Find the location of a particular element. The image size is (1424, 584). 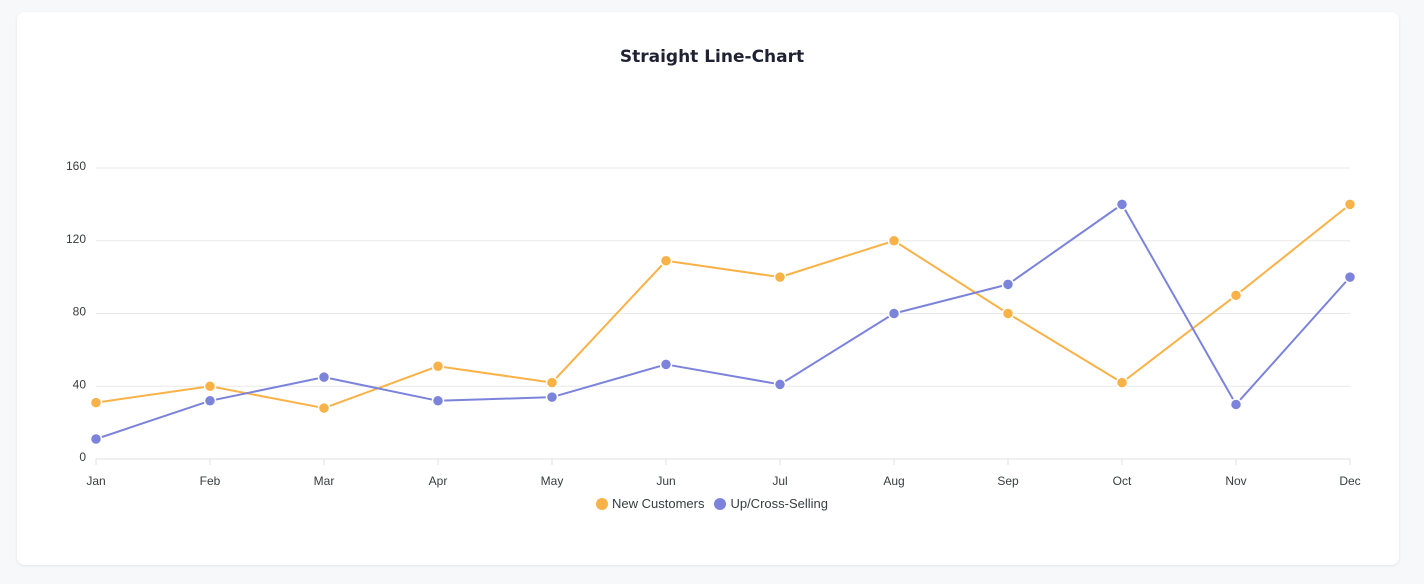

x-tick-label: Aug is located at coordinates (893, 481).